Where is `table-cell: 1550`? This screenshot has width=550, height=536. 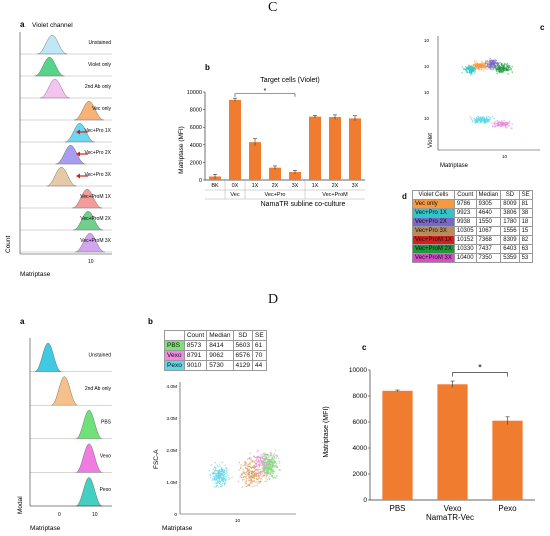
table-cell: 1550 is located at coordinates (488, 222).